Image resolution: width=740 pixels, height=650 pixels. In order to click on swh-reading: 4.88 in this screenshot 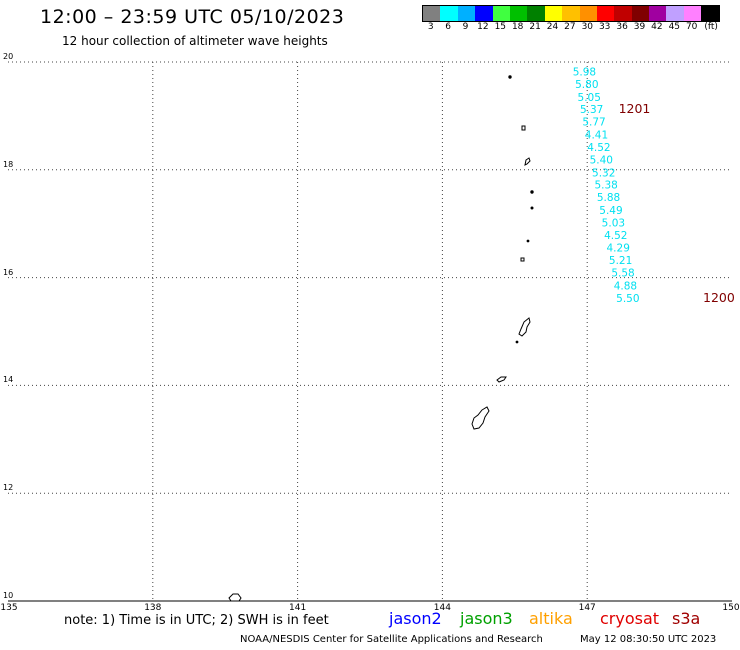, I will do `click(625, 286)`.